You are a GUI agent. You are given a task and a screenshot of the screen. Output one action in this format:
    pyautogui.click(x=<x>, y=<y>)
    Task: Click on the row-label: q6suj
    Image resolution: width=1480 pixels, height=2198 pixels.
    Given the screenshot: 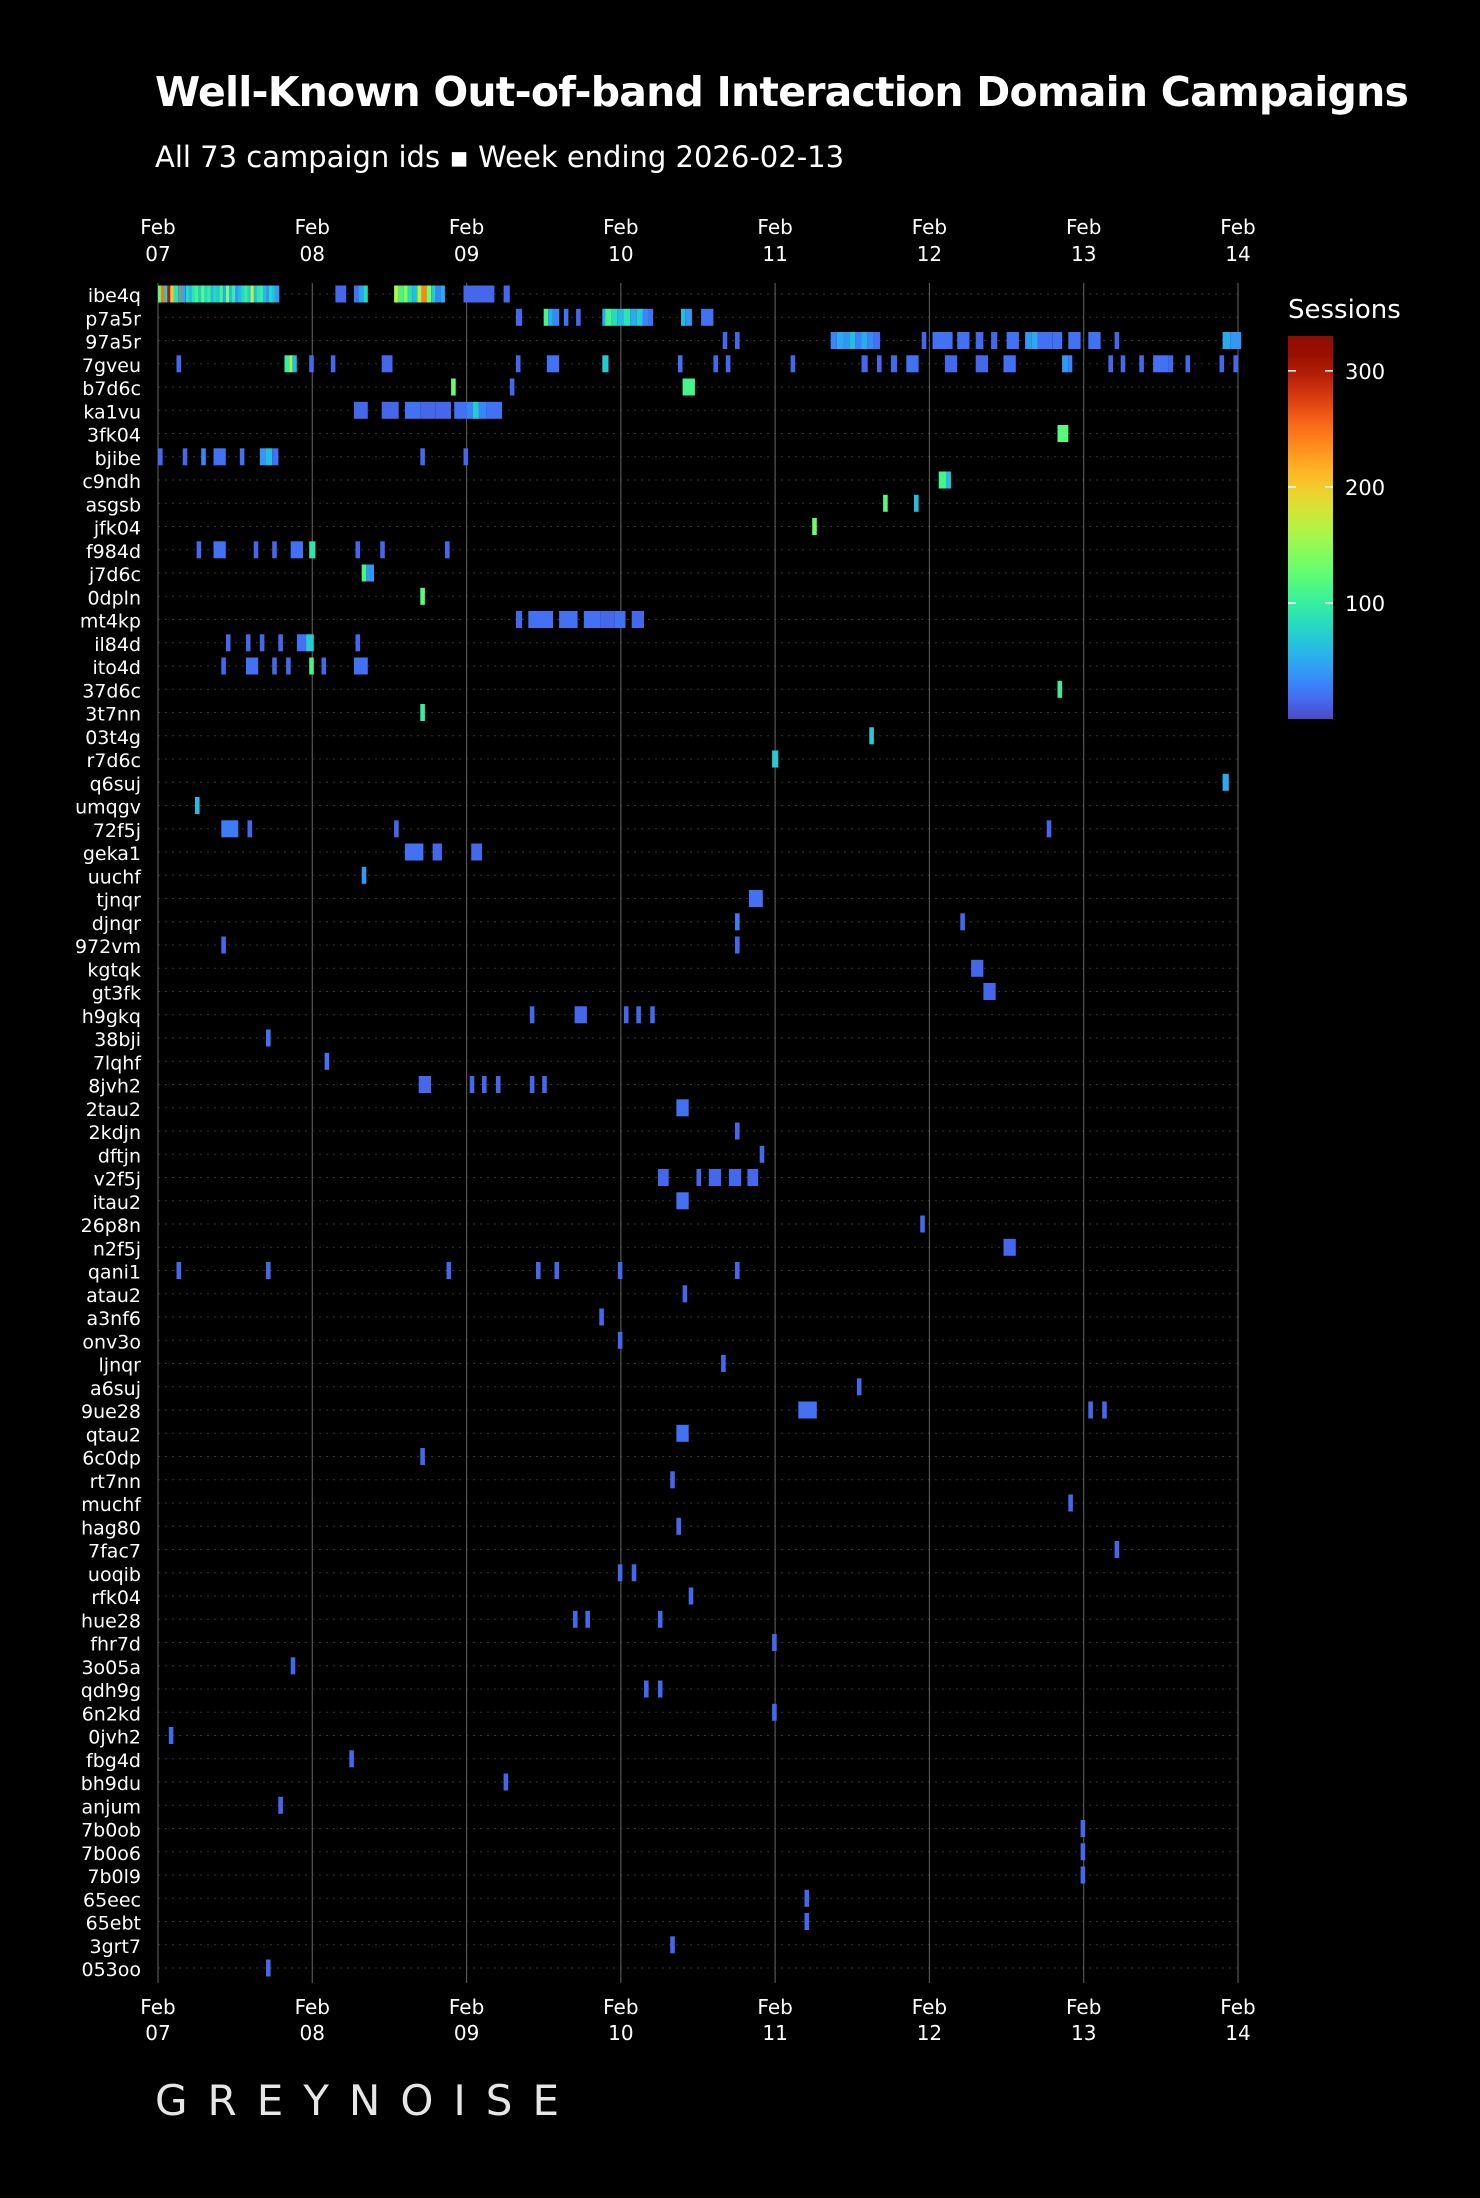 What is the action you would take?
    pyautogui.click(x=115, y=784)
    